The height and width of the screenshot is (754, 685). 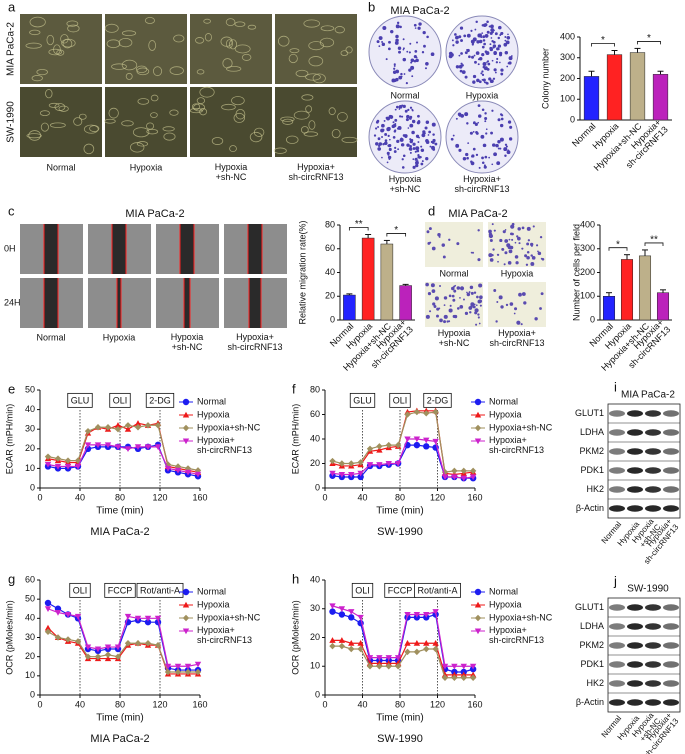 What do you see at coordinates (567, 78) in the screenshot?
I see `y-tick-label: 200` at bounding box center [567, 78].